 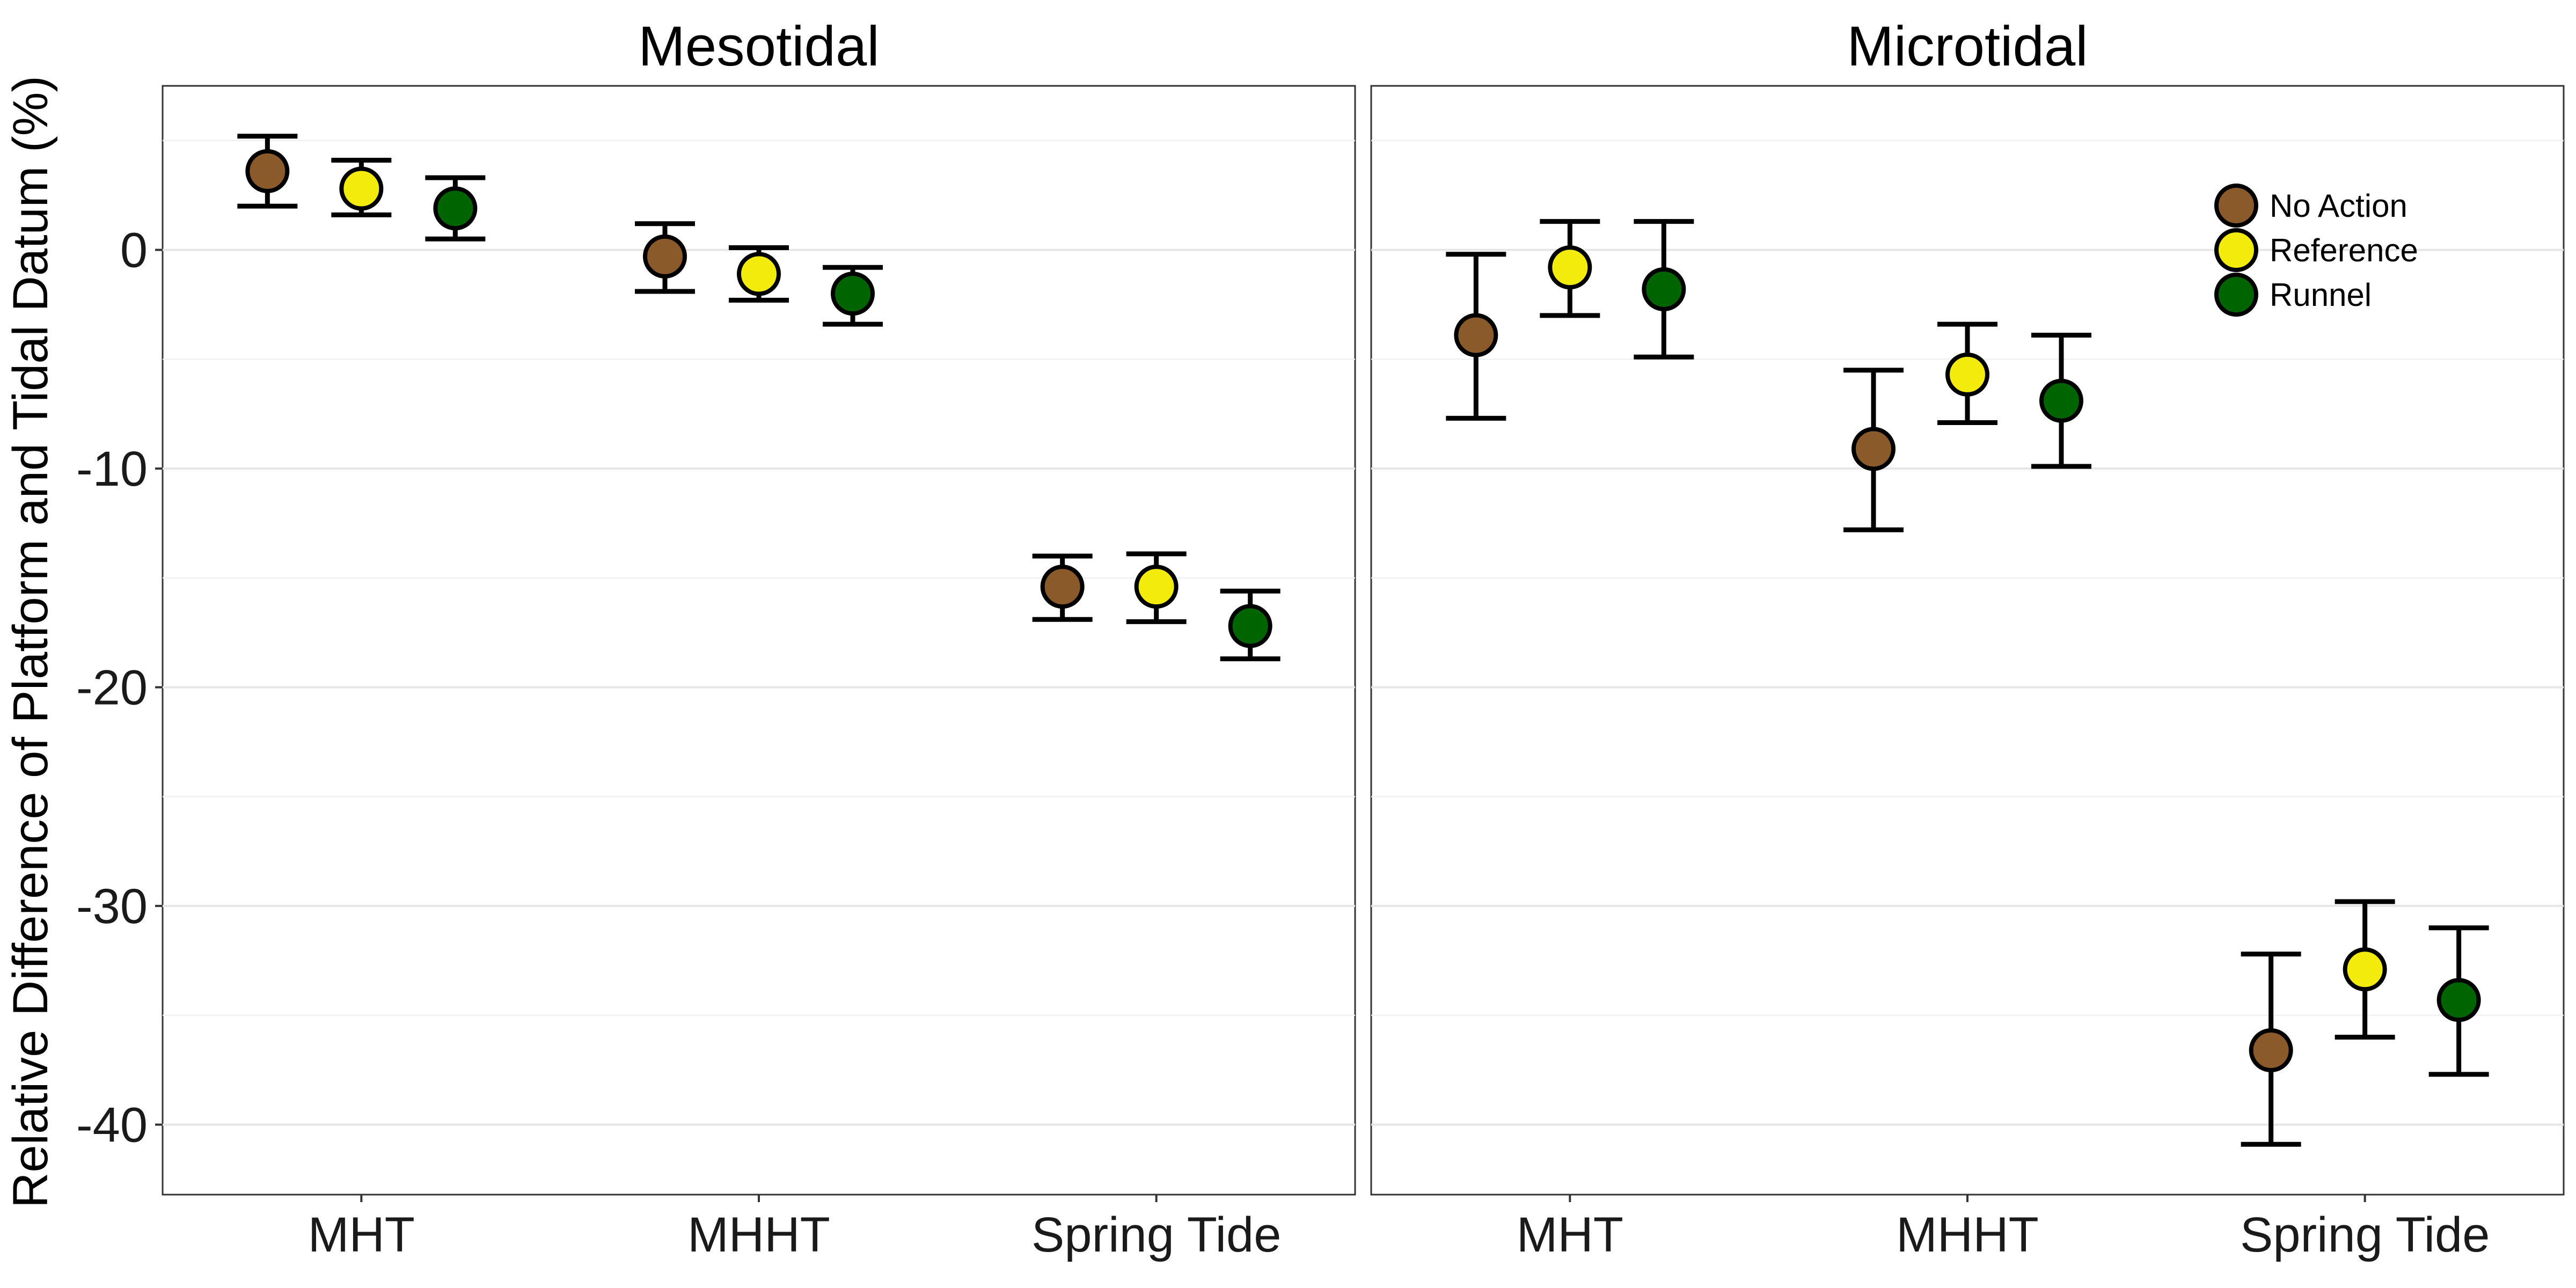 I want to click on legend: No Action Reference Runnel, so click(x=2316, y=250).